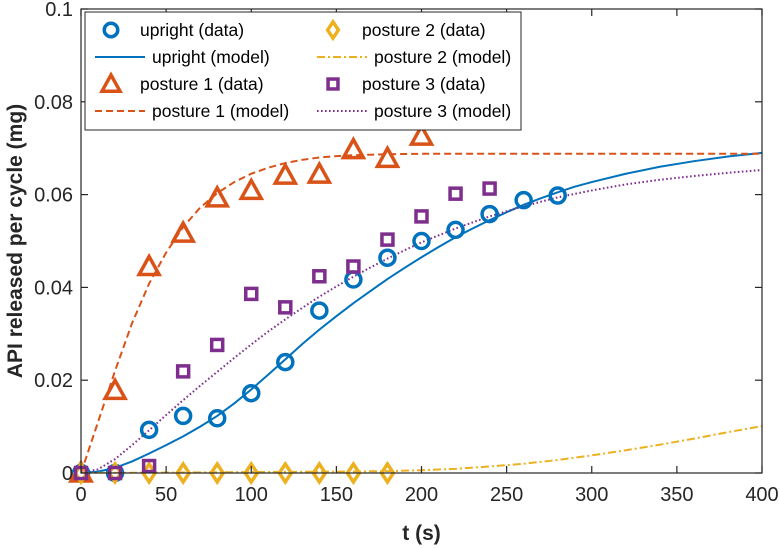 Image resolution: width=780 pixels, height=548 pixels. What do you see at coordinates (80, 495) in the screenshot?
I see `x-tick-label: 0` at bounding box center [80, 495].